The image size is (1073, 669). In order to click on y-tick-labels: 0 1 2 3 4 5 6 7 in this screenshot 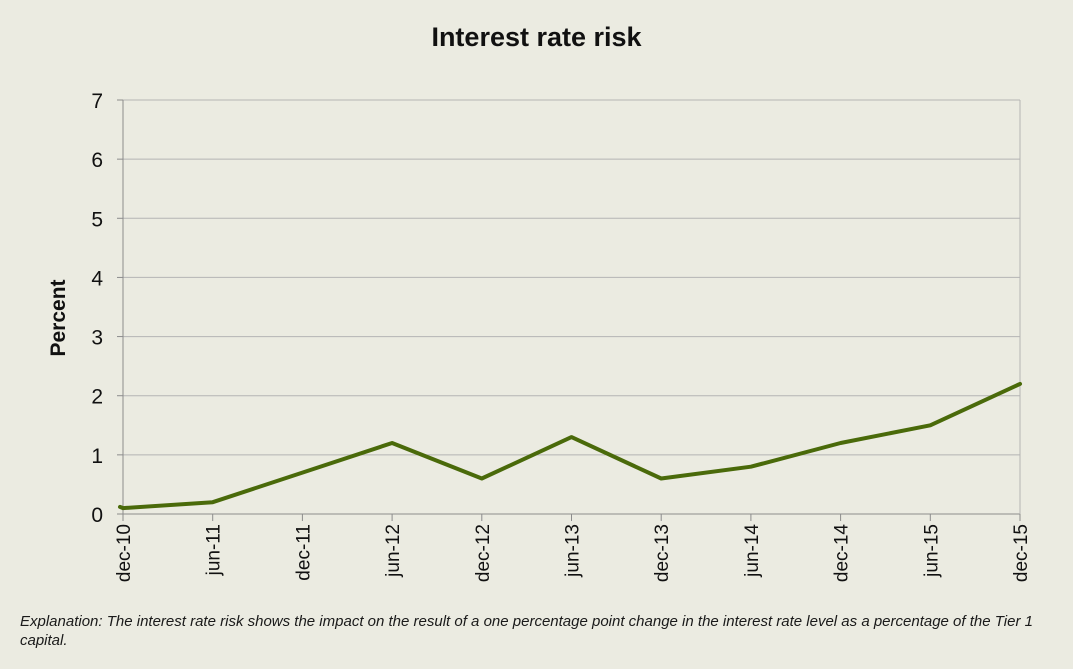, I will do `click(97, 308)`.